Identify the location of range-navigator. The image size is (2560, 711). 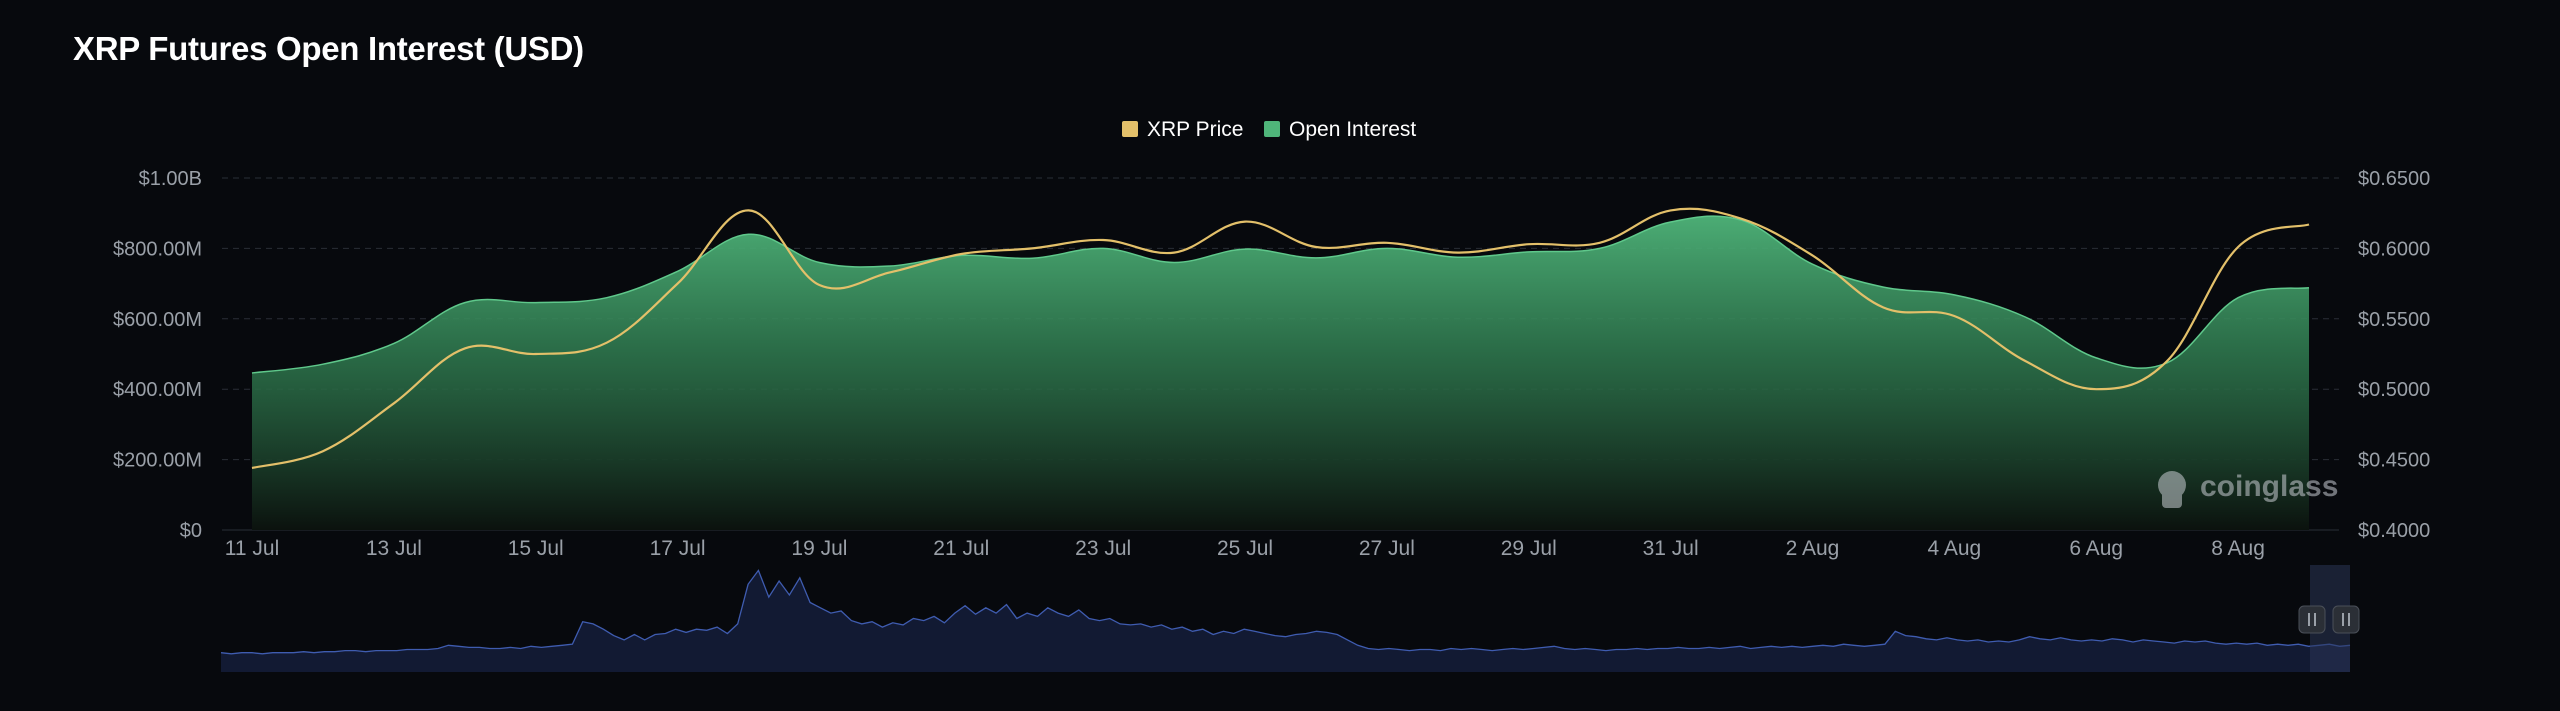
(1290, 618).